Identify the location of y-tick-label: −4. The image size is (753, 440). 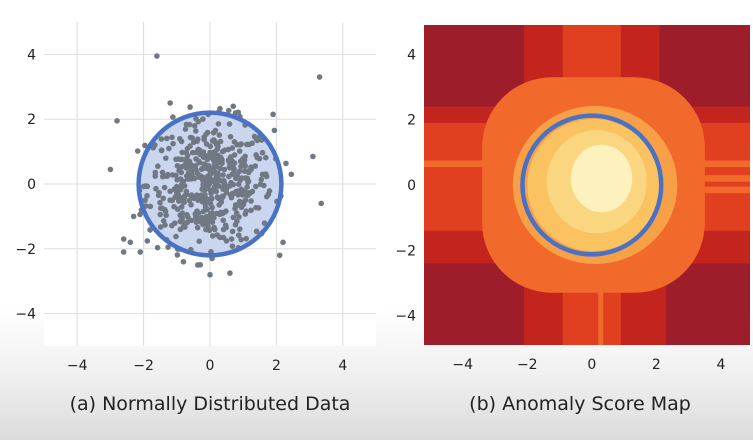
(25, 315).